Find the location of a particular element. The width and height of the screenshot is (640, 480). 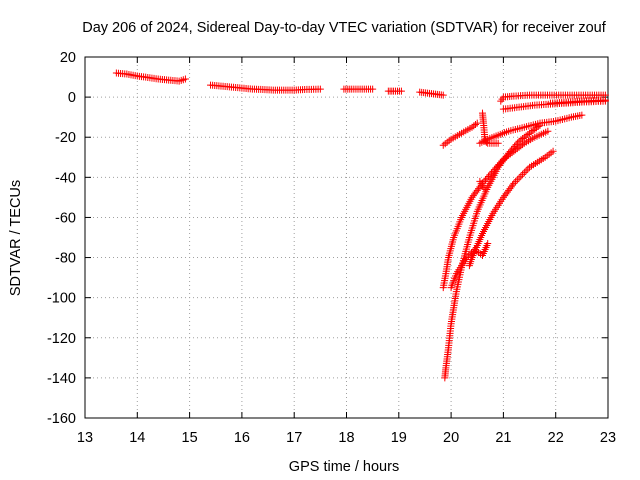

x-axis-label: GPS time / hours is located at coordinates (344, 467).